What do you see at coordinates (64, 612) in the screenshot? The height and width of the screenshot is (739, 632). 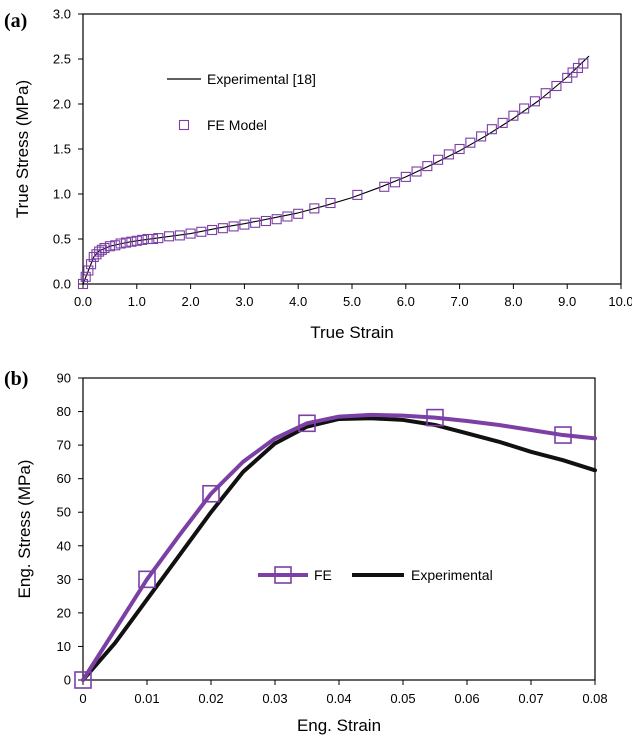 I see `y-tick-label: 20` at bounding box center [64, 612].